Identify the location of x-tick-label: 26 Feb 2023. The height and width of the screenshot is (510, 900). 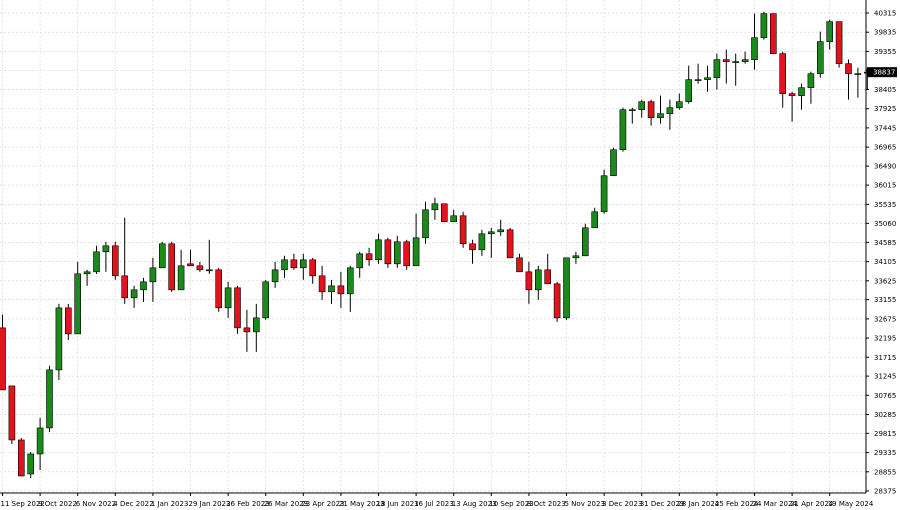
(248, 504).